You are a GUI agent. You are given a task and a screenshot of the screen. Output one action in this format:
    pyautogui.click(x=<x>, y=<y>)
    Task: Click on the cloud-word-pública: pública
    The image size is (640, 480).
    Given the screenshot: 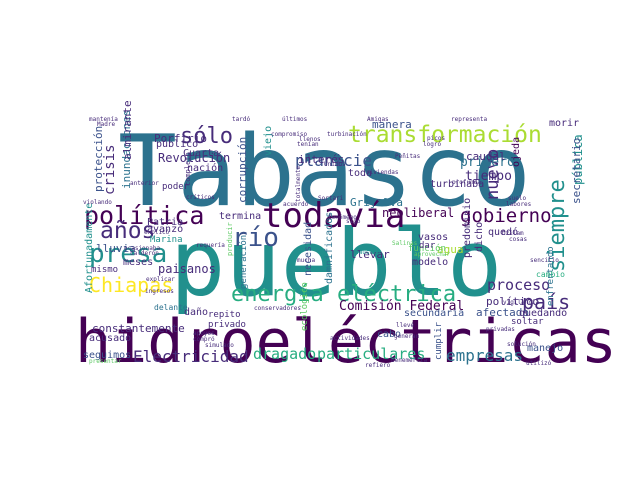 What is the action you would take?
    pyautogui.click(x=578, y=159)
    